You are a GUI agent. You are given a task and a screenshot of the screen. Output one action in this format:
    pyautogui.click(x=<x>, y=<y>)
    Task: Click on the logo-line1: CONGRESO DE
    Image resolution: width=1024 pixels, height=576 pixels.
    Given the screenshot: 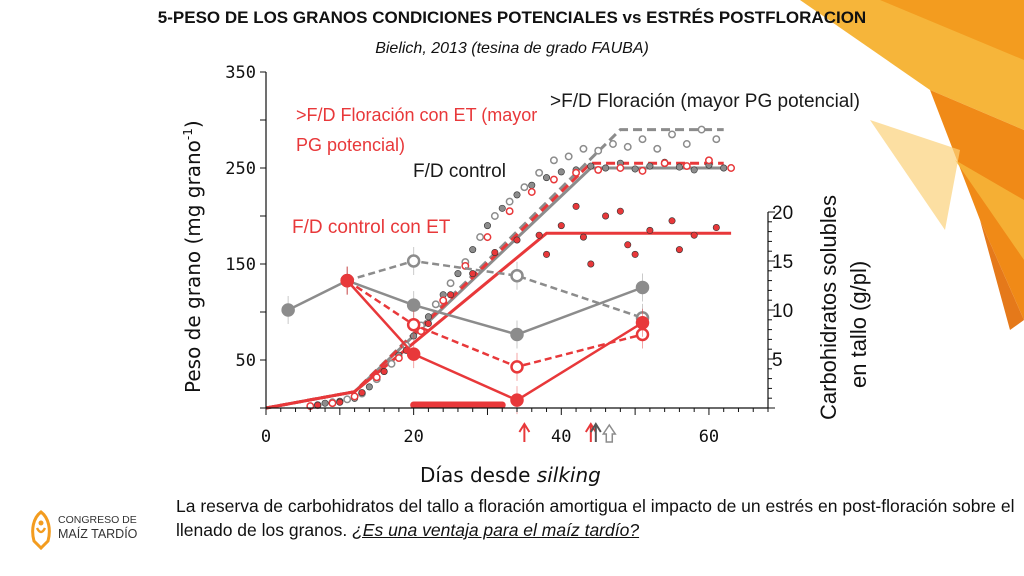 What is the action you would take?
    pyautogui.click(x=97, y=520)
    